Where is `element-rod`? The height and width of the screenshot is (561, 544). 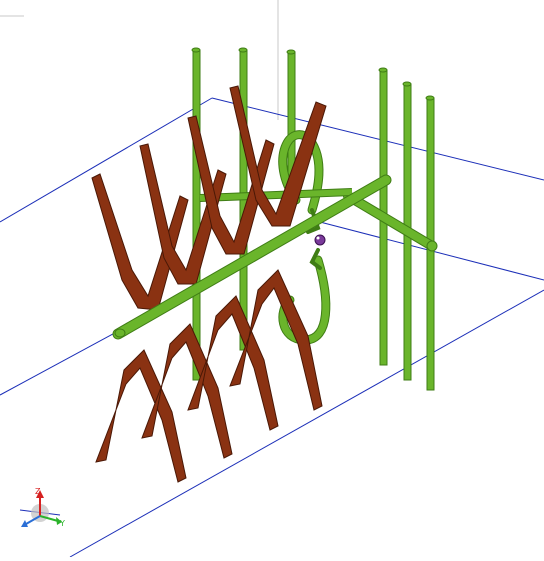
element-rod is located at coordinates (196, 215).